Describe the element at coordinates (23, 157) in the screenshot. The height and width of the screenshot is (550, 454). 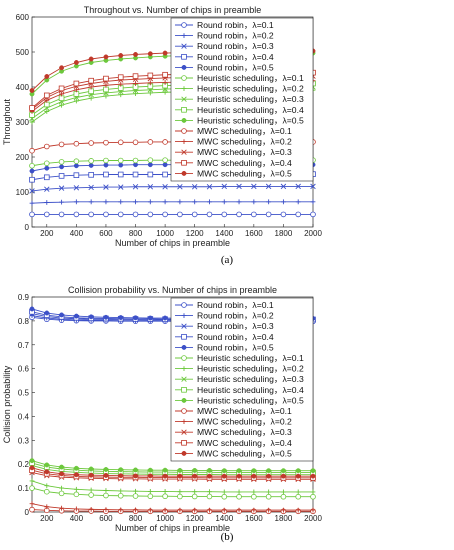
I see `y-tick-label: 200` at that location.